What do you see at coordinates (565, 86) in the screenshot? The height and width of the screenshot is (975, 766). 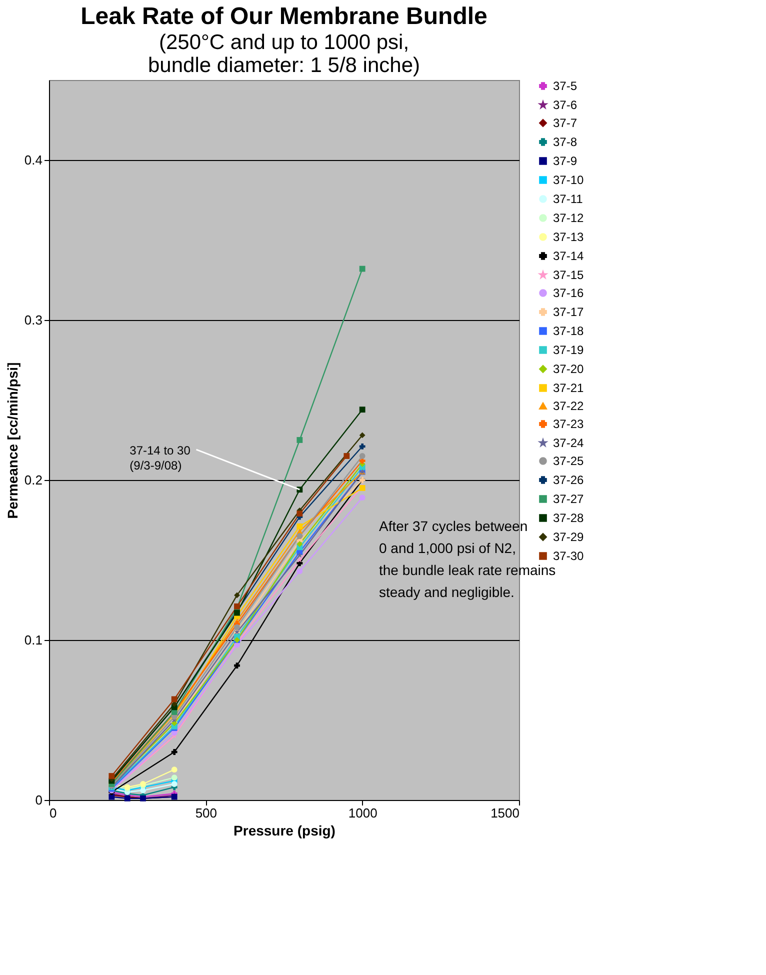 I see `legend-label: 37-5` at bounding box center [565, 86].